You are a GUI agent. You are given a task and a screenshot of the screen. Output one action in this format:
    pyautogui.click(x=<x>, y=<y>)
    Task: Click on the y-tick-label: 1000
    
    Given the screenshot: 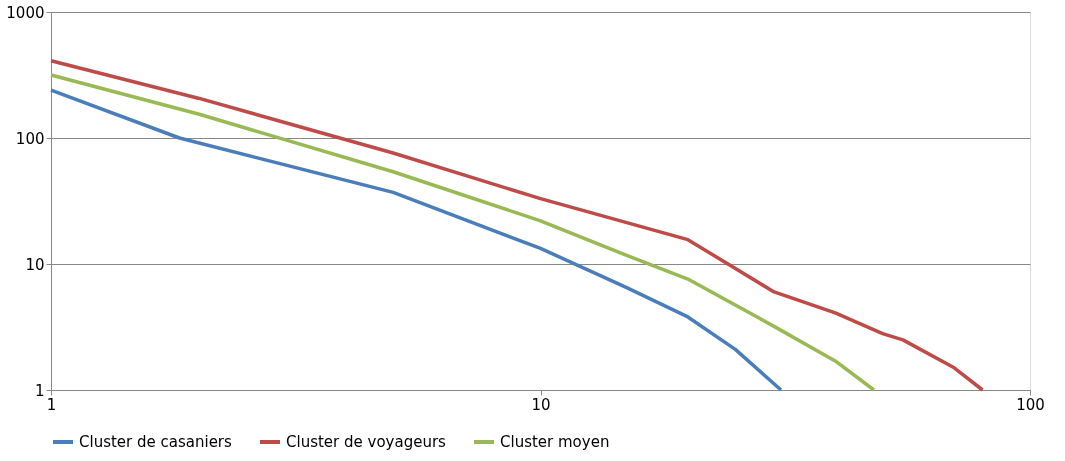 What is the action you would take?
    pyautogui.click(x=25, y=12)
    